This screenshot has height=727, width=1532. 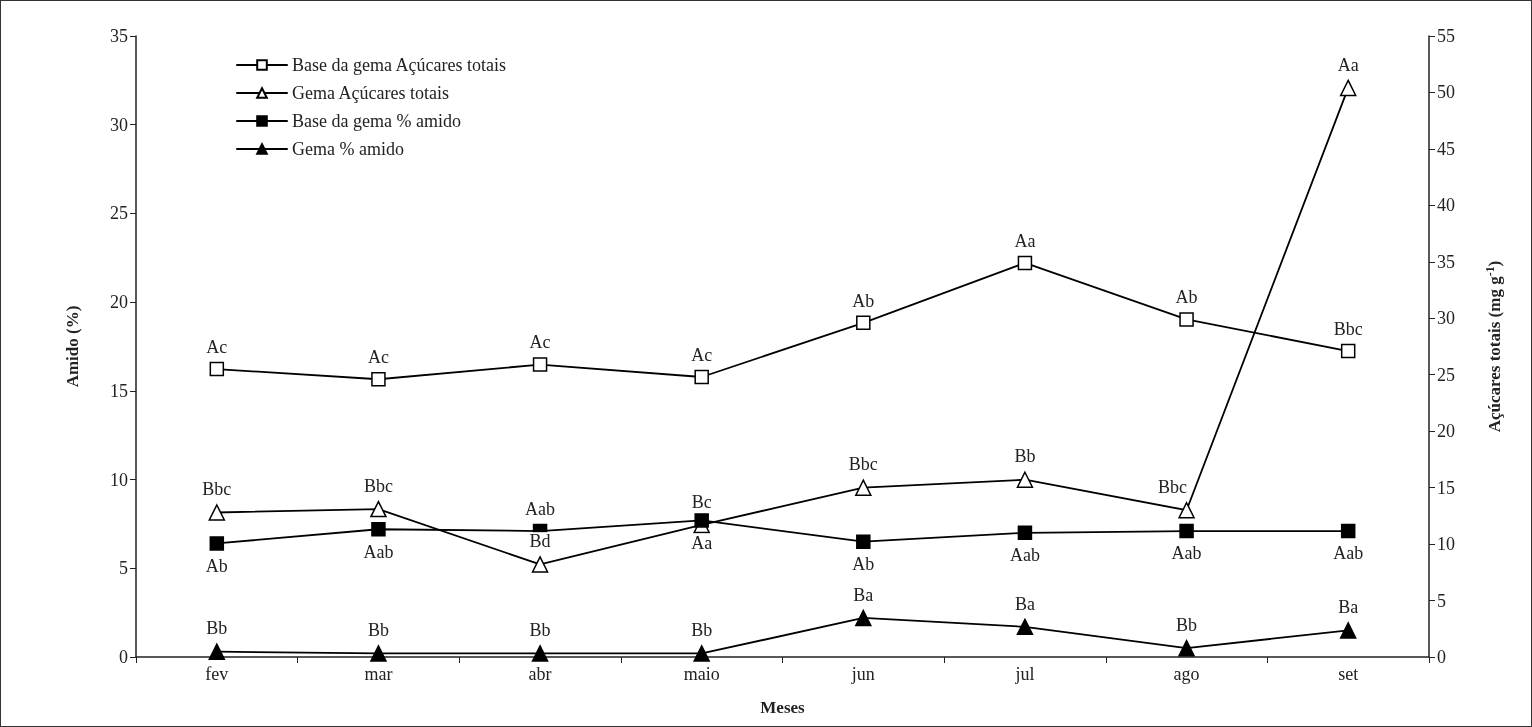 I want to click on y2-tick-label: 40, so click(x=1446, y=205).